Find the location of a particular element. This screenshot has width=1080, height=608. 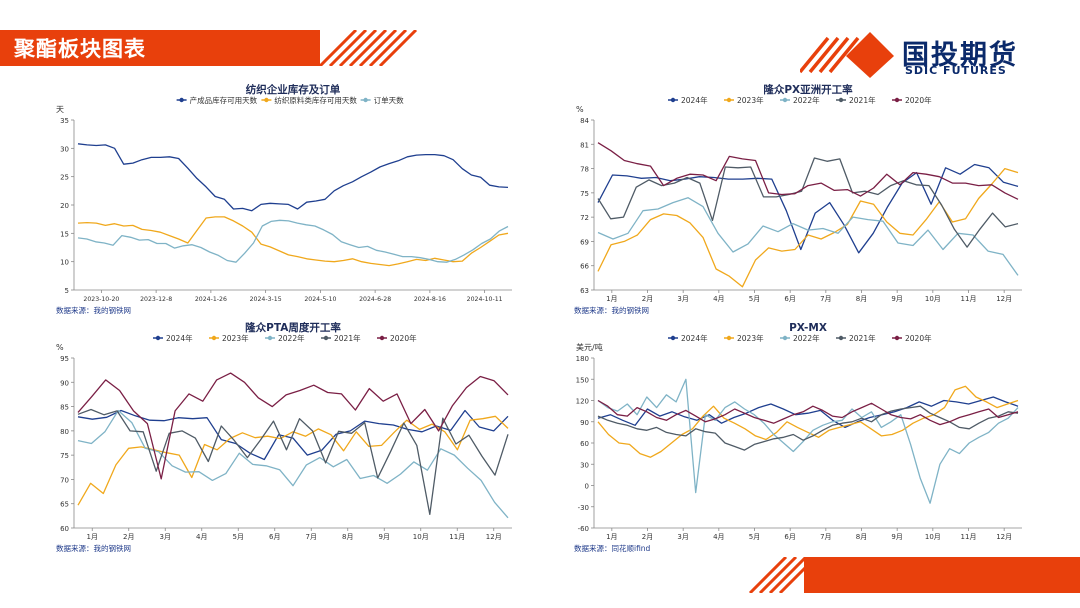

chart-title: PX-MX is located at coordinates (808, 328).